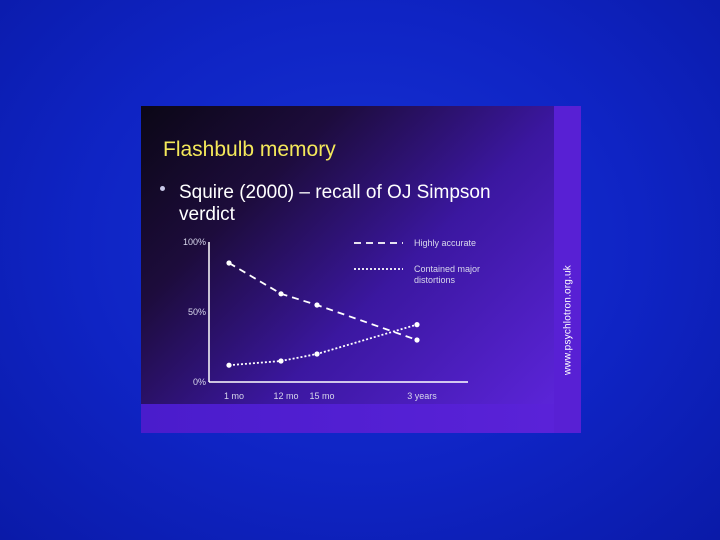 The height and width of the screenshot is (540, 720). What do you see at coordinates (447, 274) in the screenshot?
I see `legend-label: Contained major distortions` at bounding box center [447, 274].